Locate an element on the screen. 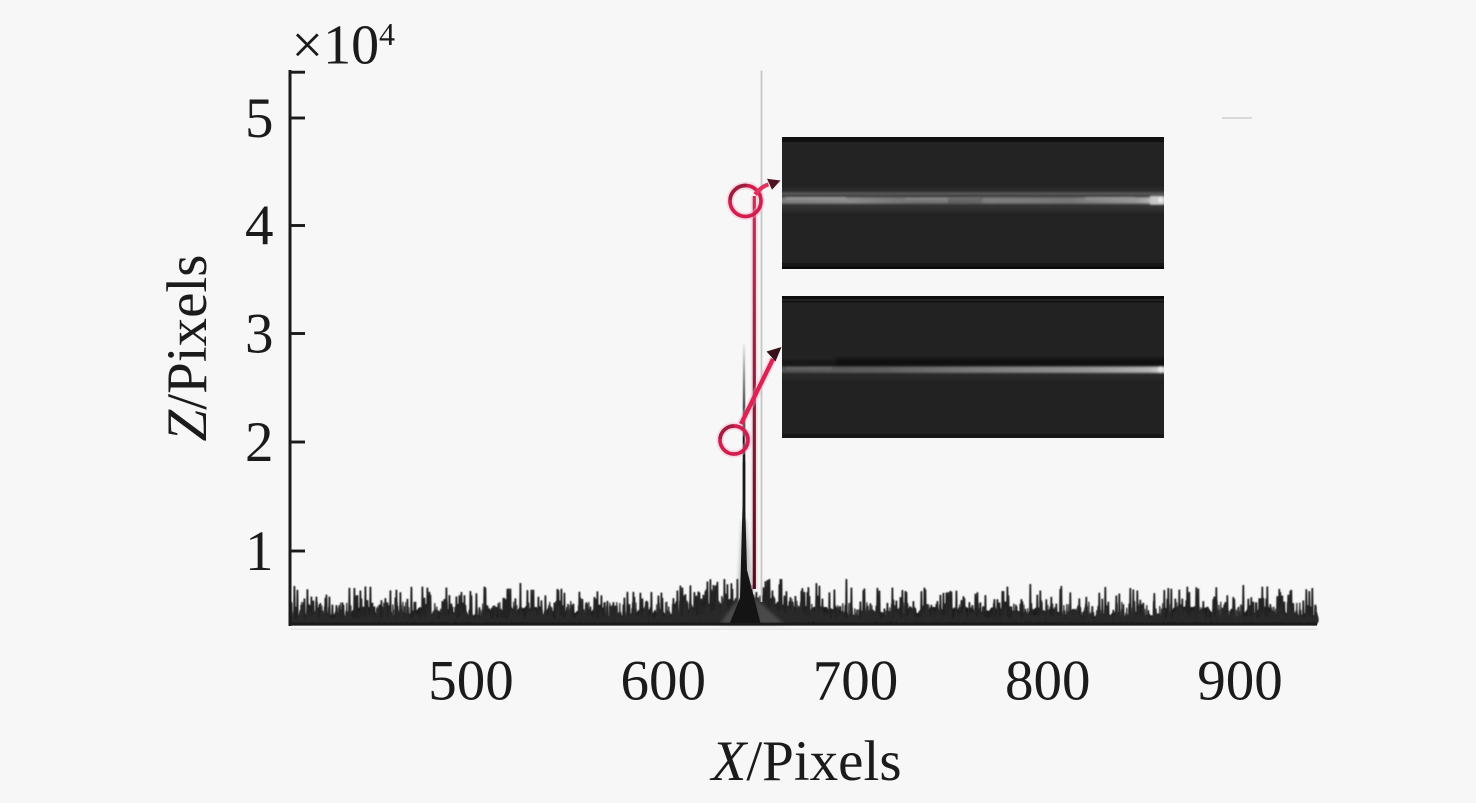 Image resolution: width=1476 pixels, height=803 pixels. svg-text: 1 is located at coordinates (259, 551).